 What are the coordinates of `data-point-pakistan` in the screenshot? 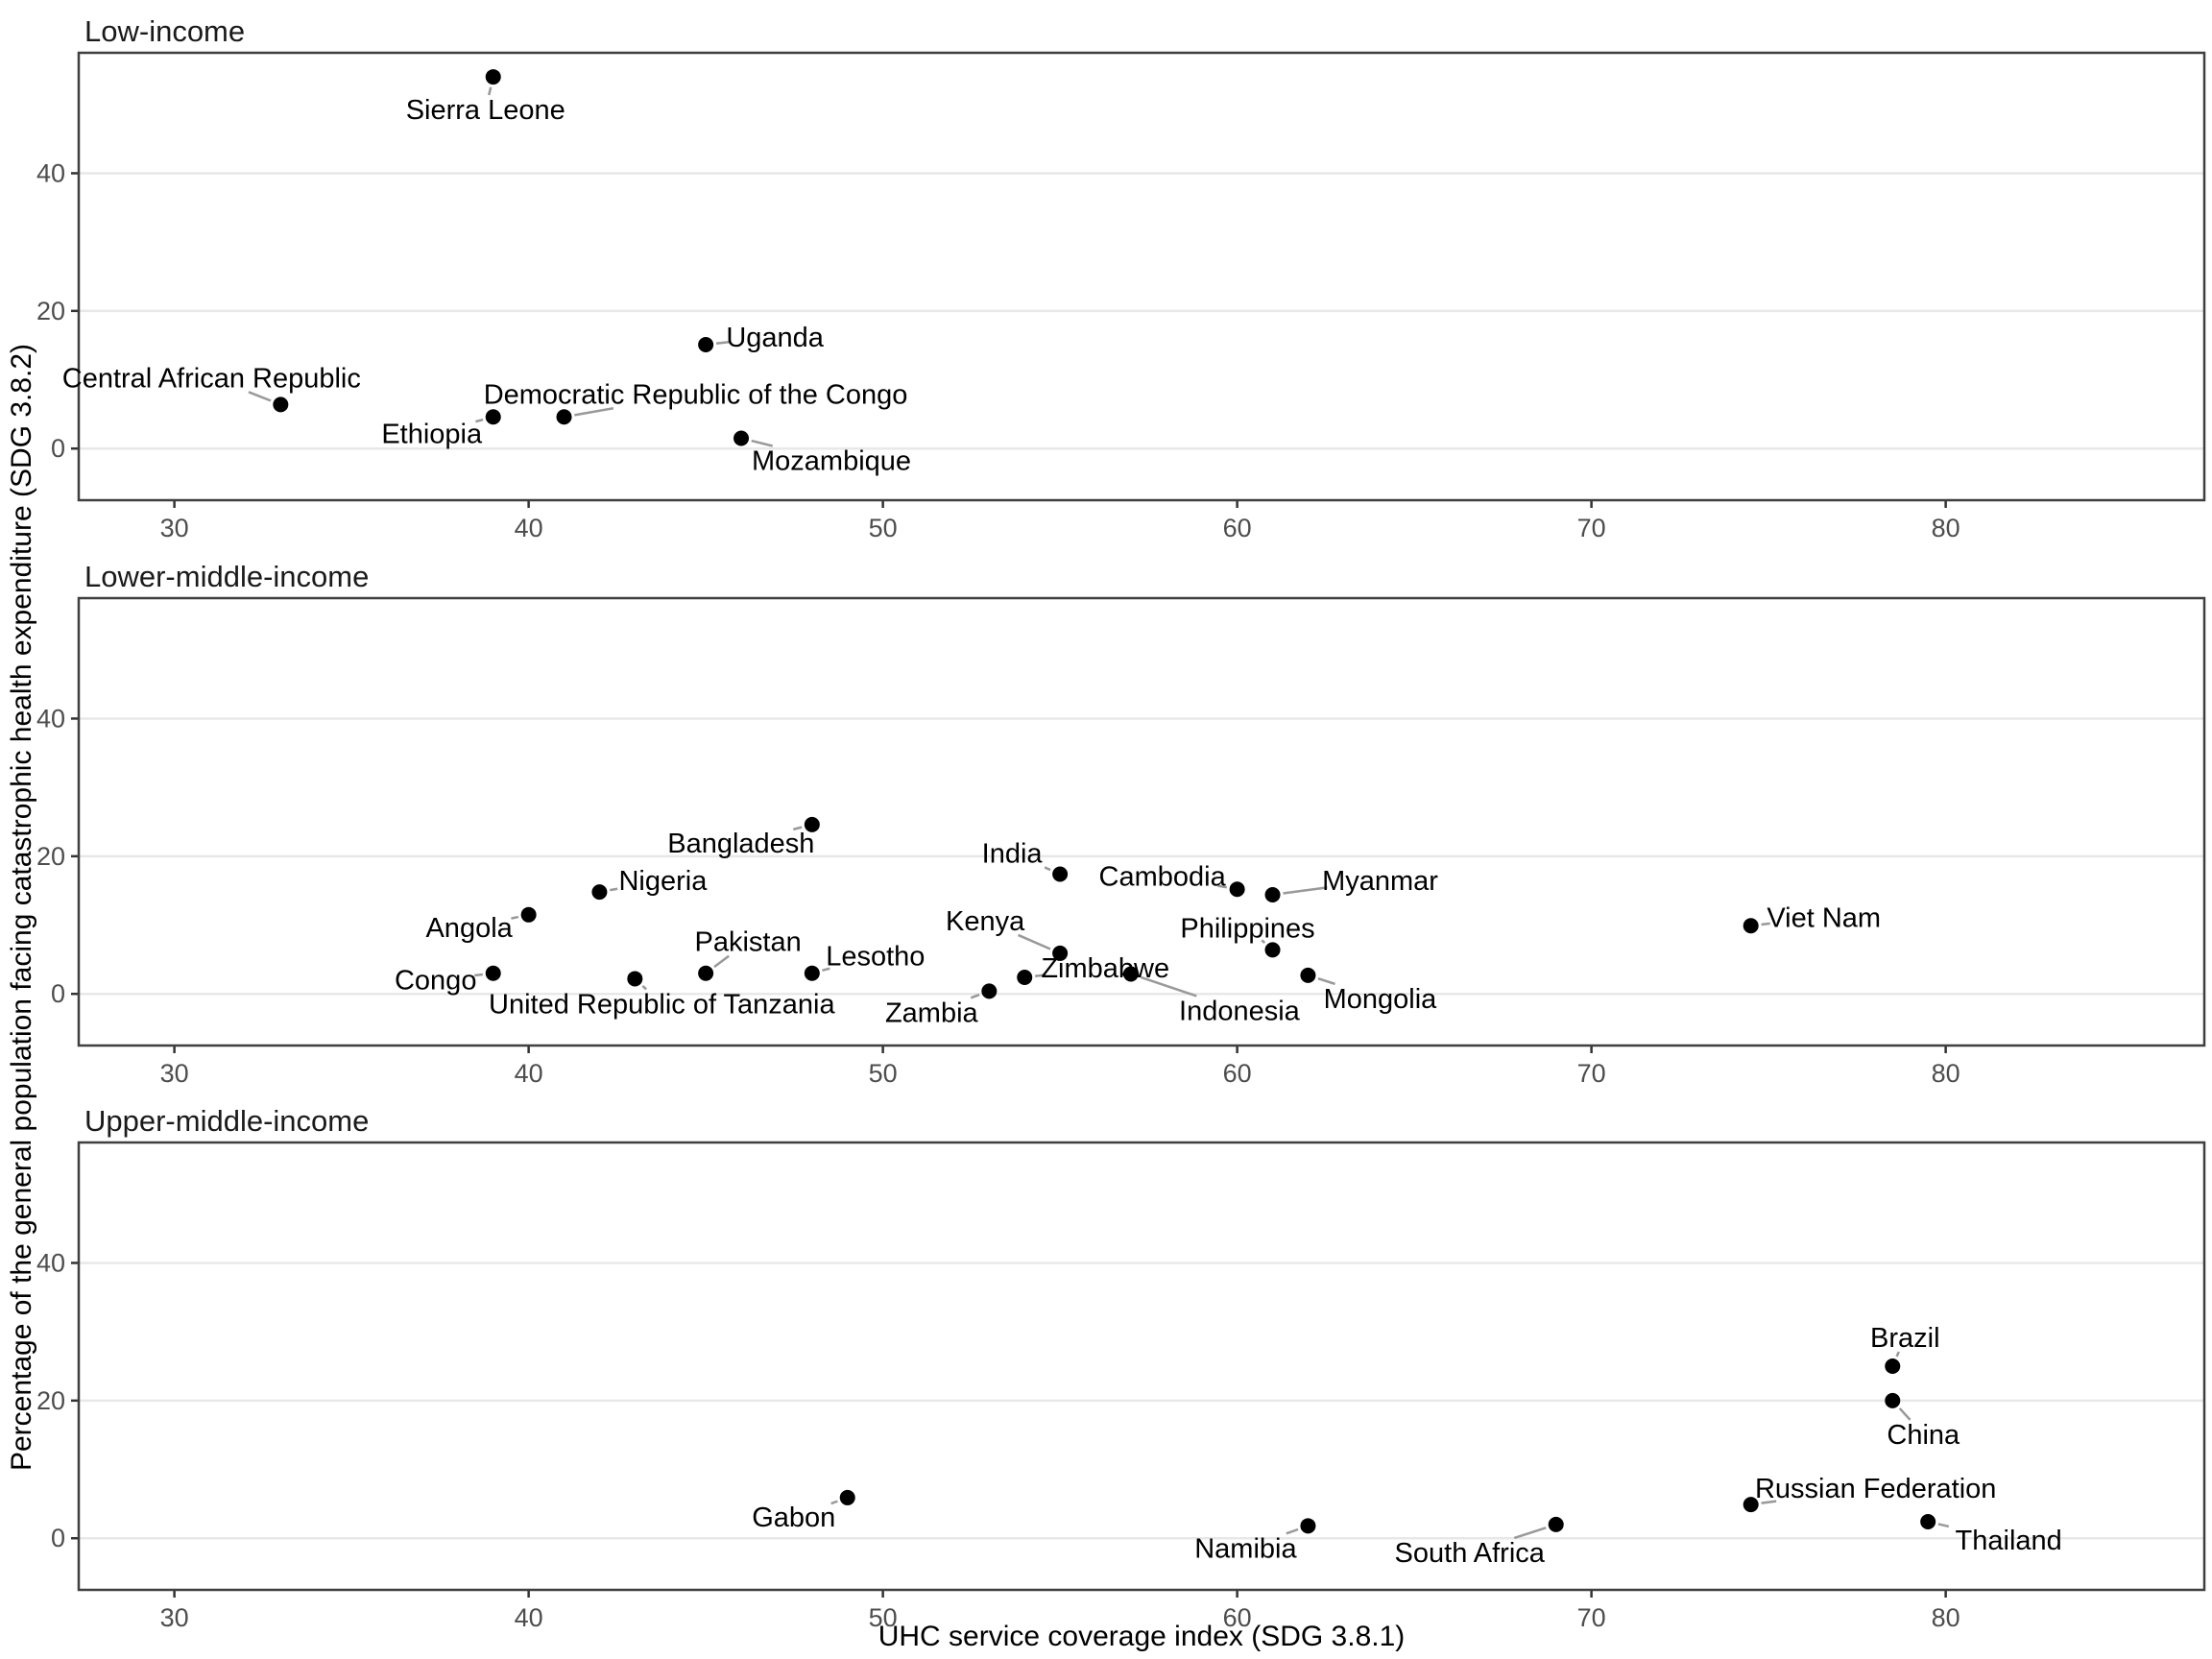 It's located at (706, 973).